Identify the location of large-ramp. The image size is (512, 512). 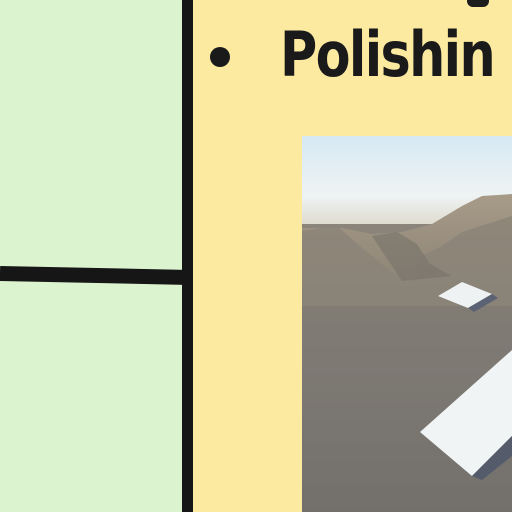
(466, 413).